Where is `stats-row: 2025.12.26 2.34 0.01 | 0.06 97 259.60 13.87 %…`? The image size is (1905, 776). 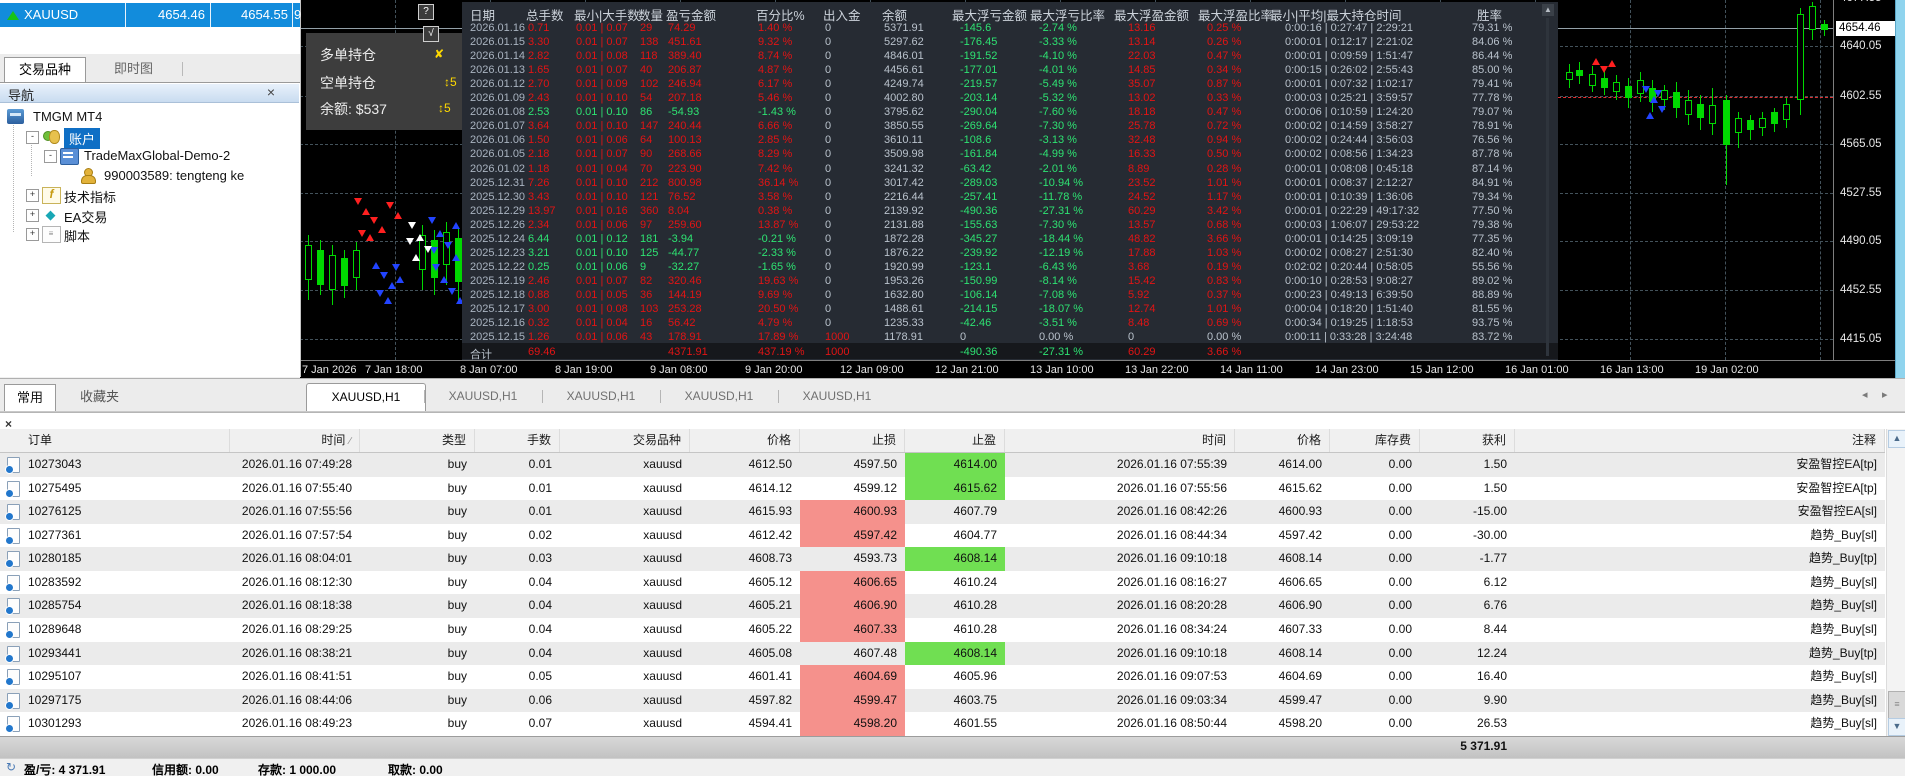
stats-row: 2025.12.26 2.34 0.01 | 0.06 97 259.60 13.87 %… is located at coordinates (1010, 226).